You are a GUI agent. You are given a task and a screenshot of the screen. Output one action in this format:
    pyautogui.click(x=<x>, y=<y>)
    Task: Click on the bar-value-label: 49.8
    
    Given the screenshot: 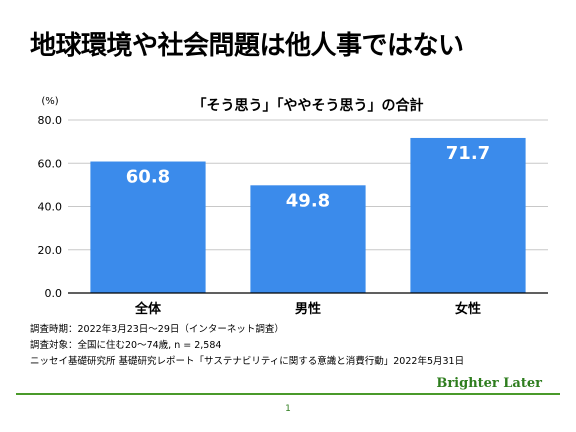 What is the action you would take?
    pyautogui.click(x=308, y=200)
    